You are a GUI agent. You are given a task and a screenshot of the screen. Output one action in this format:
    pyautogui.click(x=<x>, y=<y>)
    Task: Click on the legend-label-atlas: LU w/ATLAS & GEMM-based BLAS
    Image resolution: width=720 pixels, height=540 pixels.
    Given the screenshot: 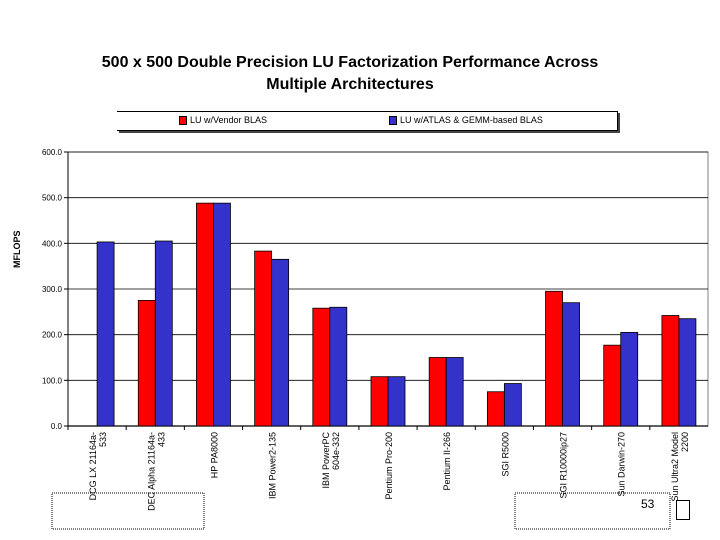 What is the action you would take?
    pyautogui.click(x=471, y=120)
    